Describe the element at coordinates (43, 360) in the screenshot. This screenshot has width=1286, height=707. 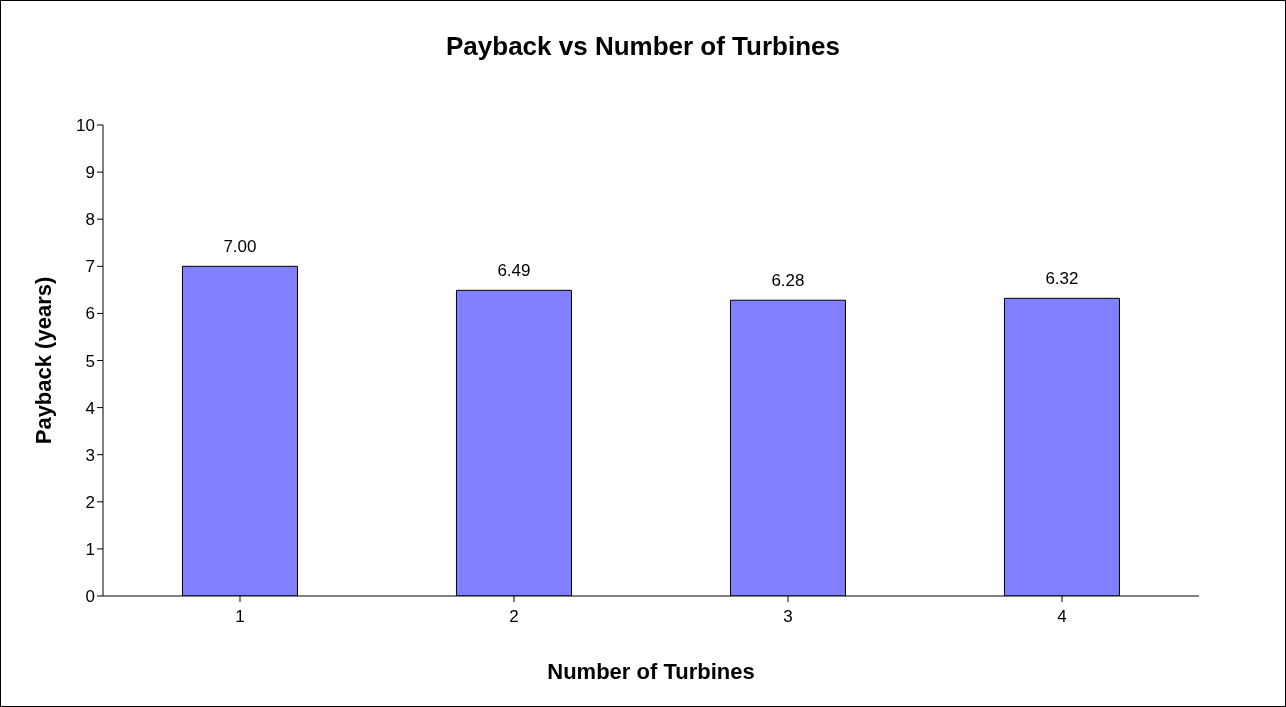
I see `y-axis-title: Payback (years)` at that location.